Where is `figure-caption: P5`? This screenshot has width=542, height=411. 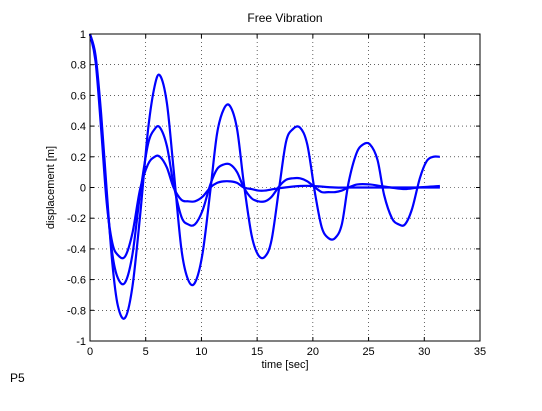
figure-caption: P5 is located at coordinates (17, 378).